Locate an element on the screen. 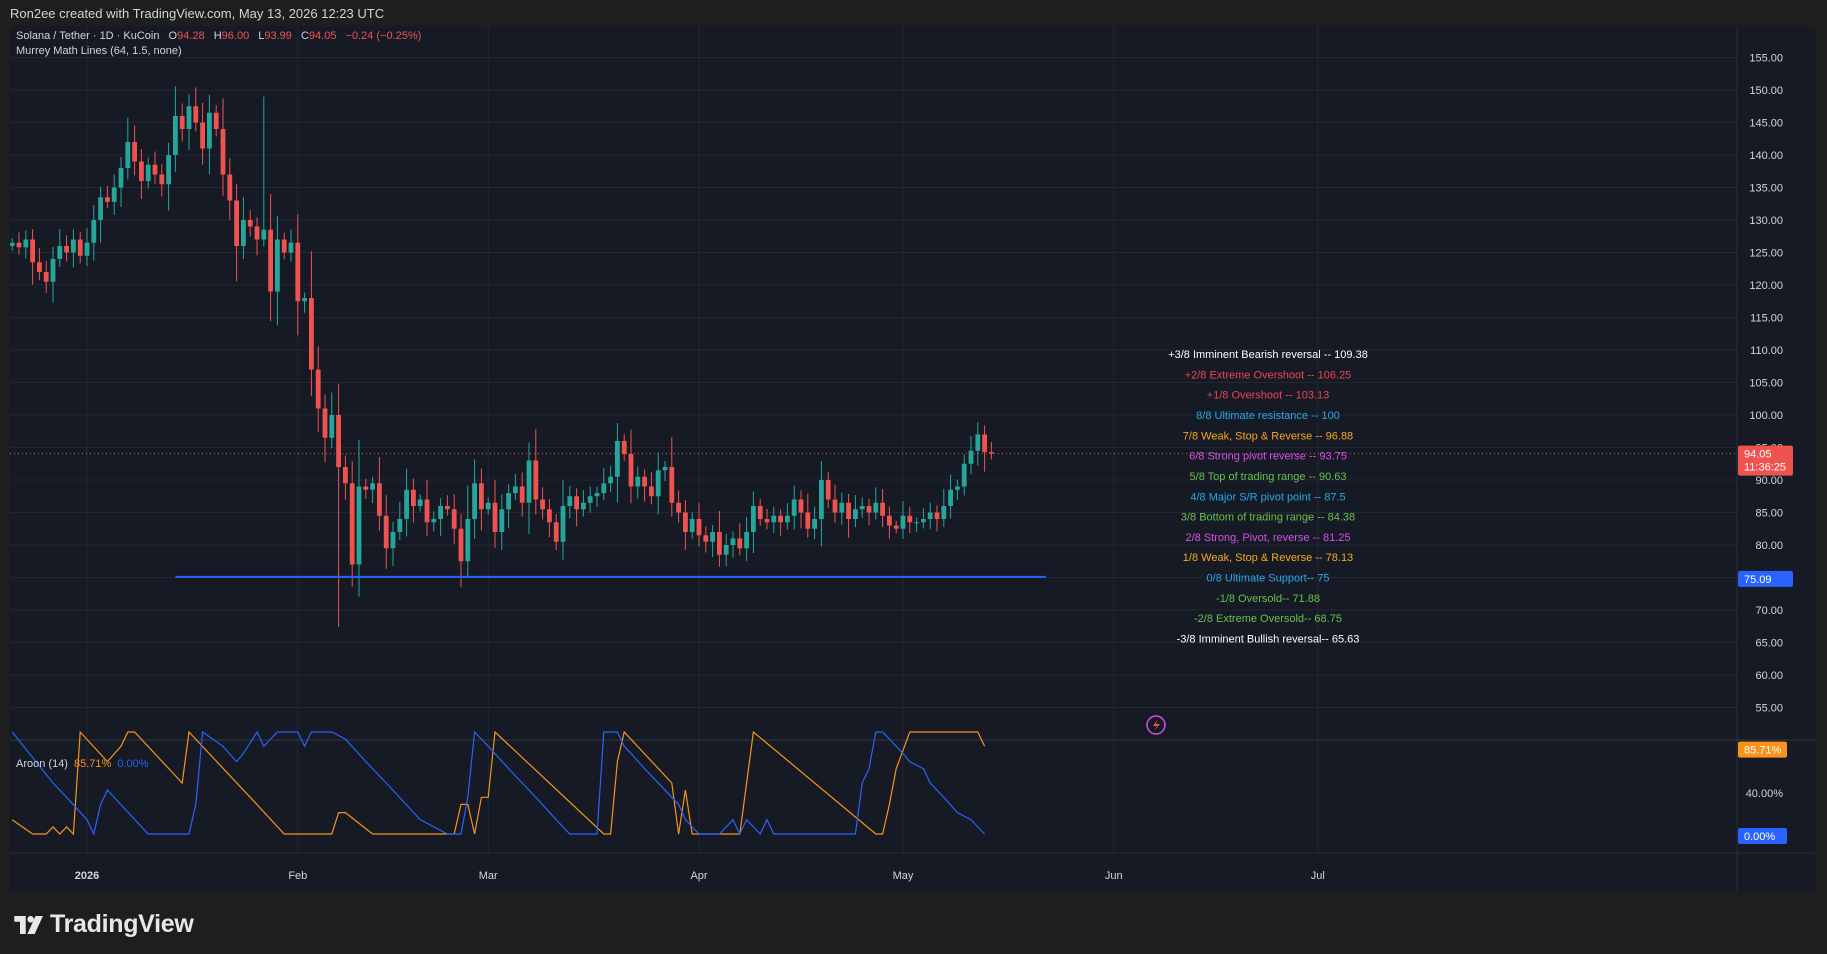  time-axis: 2026 Feb Mar Apr May Jun Jul is located at coordinates (700, 876).